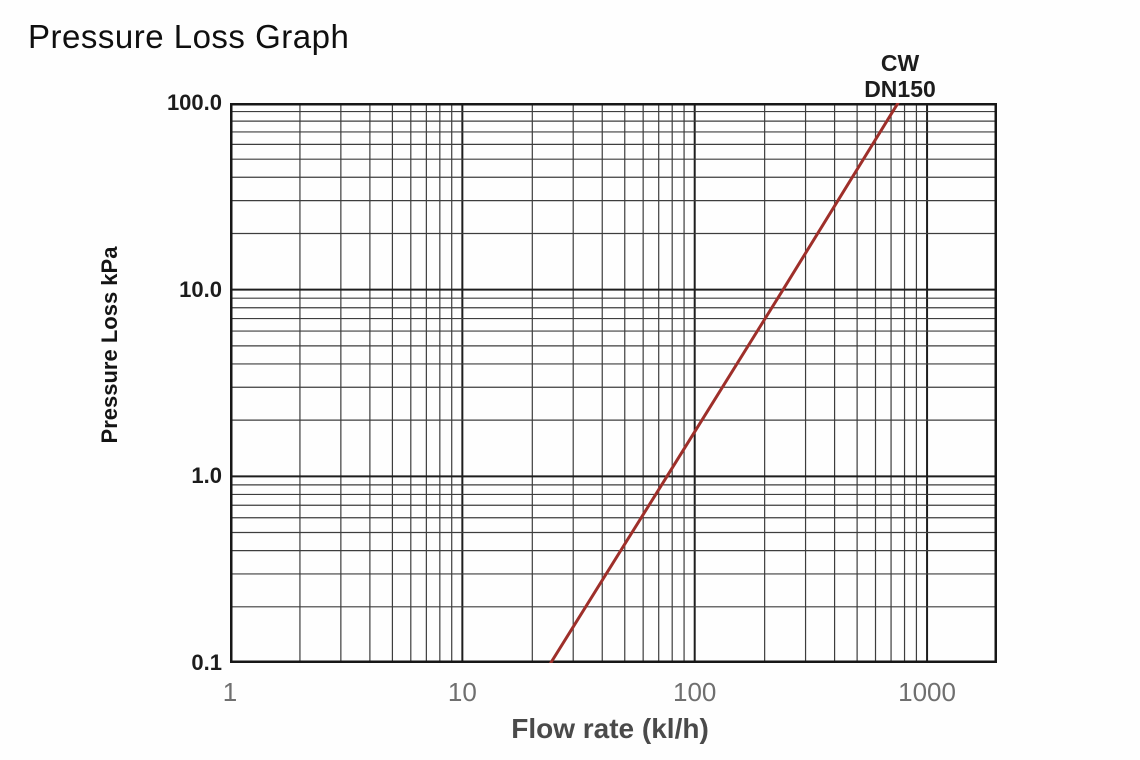 The height and width of the screenshot is (760, 1140). Describe the element at coordinates (230, 692) in the screenshot. I see `x-tick-label: 1` at that location.